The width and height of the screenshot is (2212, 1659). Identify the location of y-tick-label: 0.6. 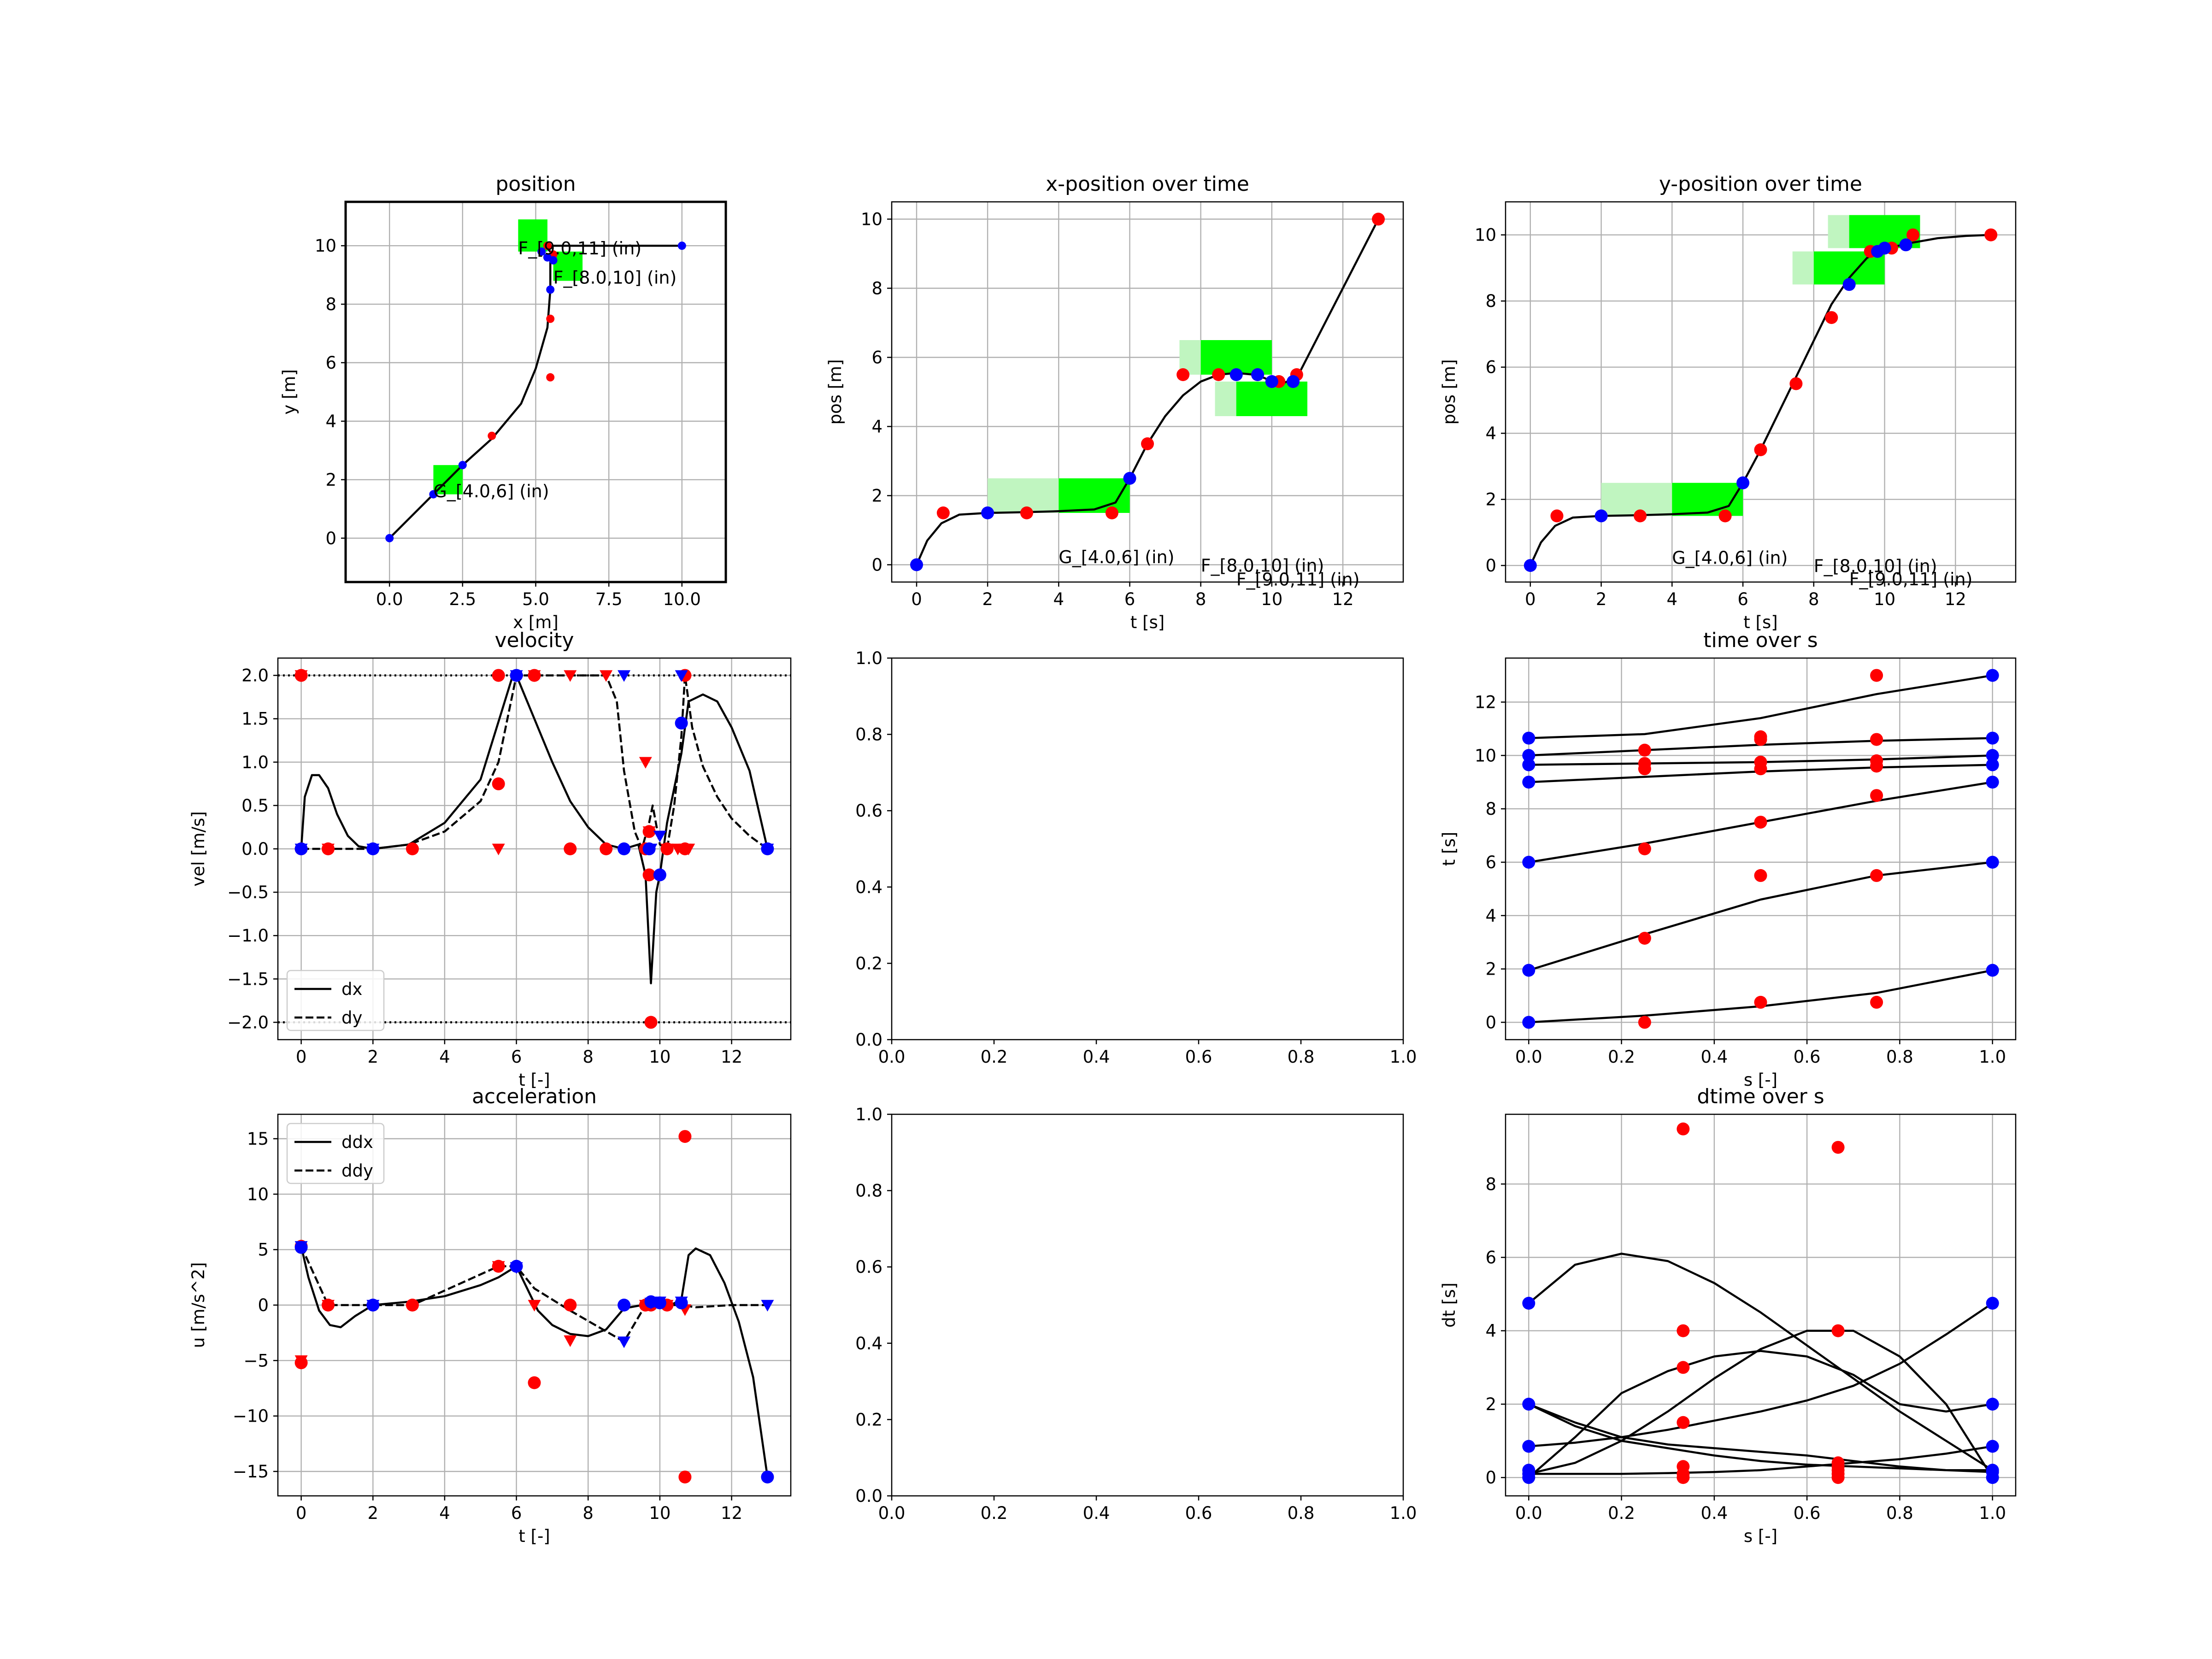
(868, 811).